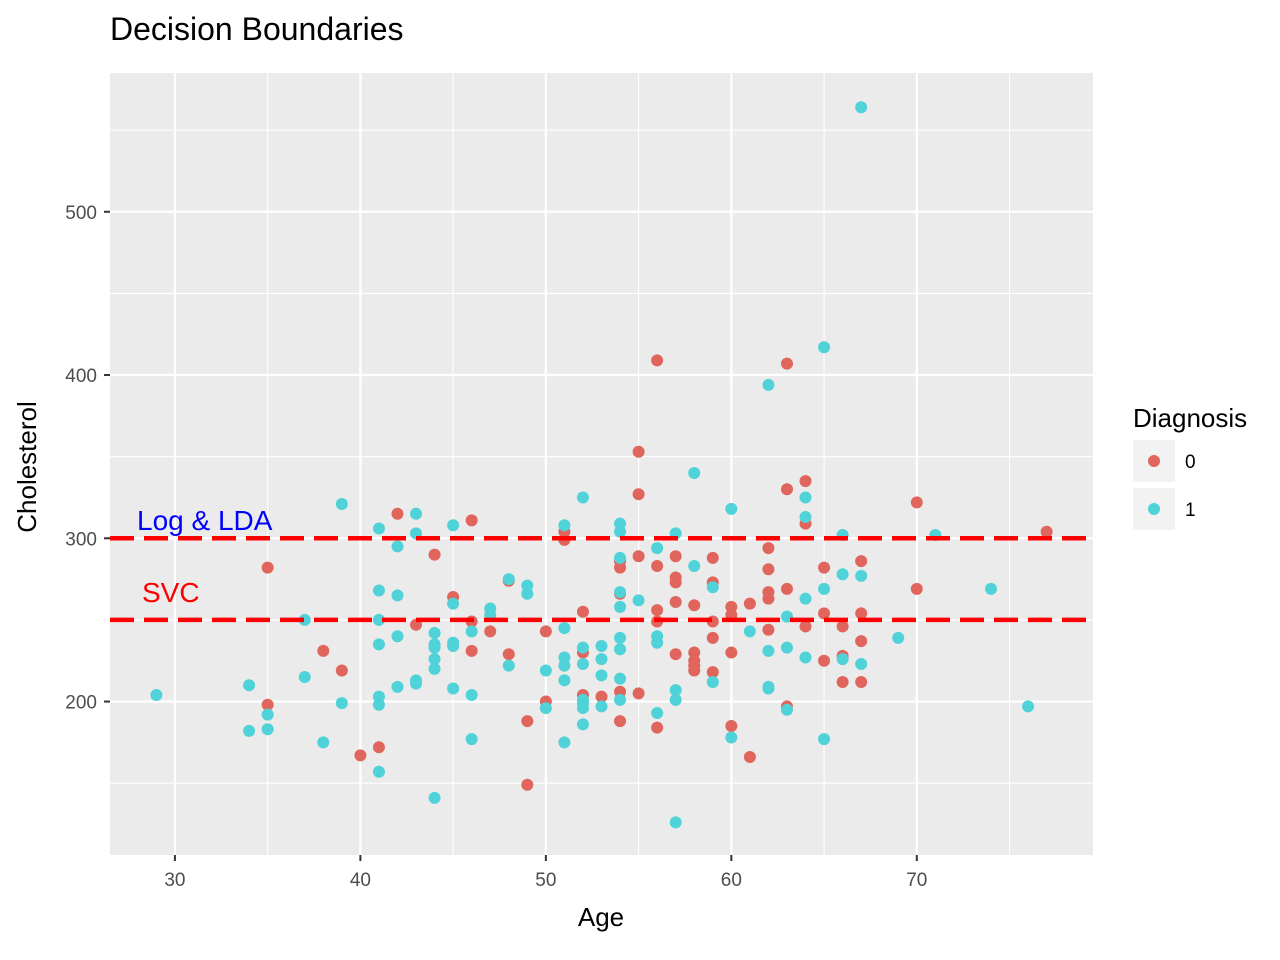 This screenshot has height=960, width=1280. What do you see at coordinates (731, 880) in the screenshot?
I see `x-tick-label: 60` at bounding box center [731, 880].